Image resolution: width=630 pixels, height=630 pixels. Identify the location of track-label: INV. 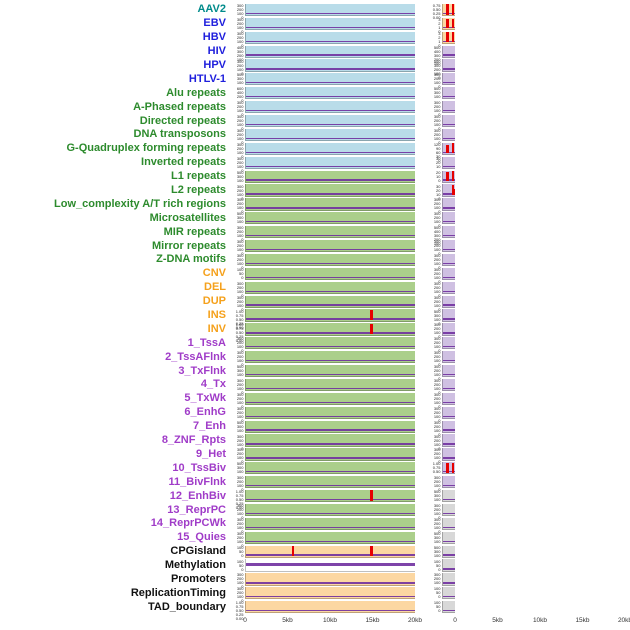
(216, 328).